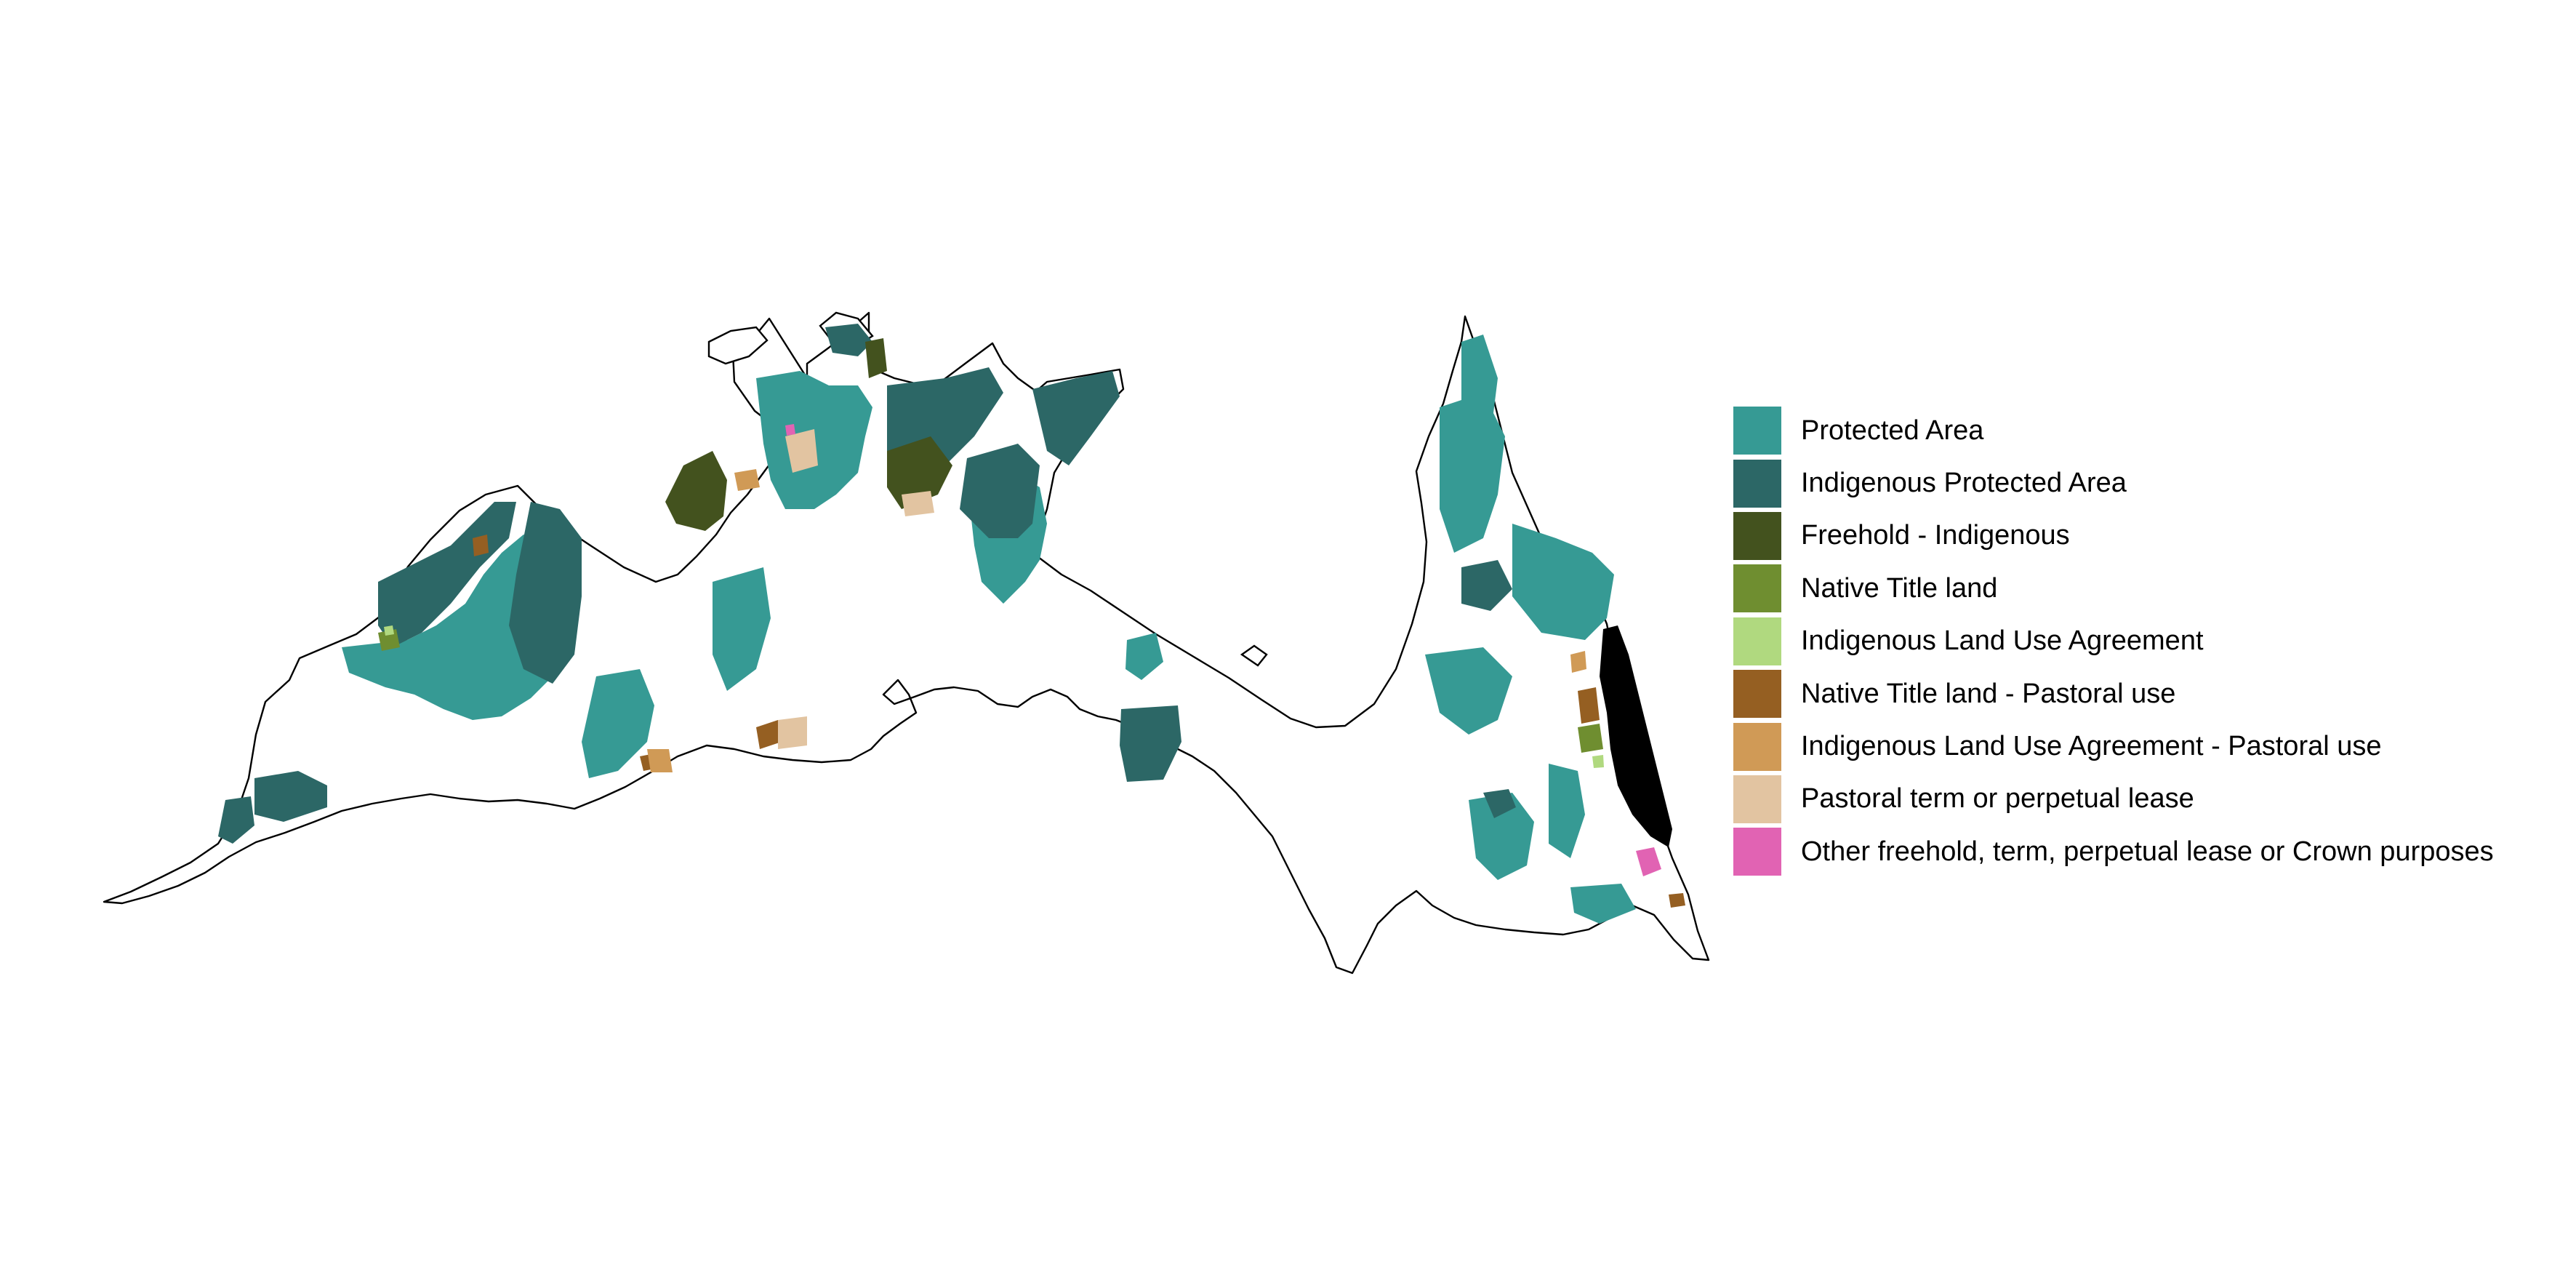  What do you see at coordinates (1116, 620) in the screenshot?
I see `ilua-pastoral-regions` at bounding box center [1116, 620].